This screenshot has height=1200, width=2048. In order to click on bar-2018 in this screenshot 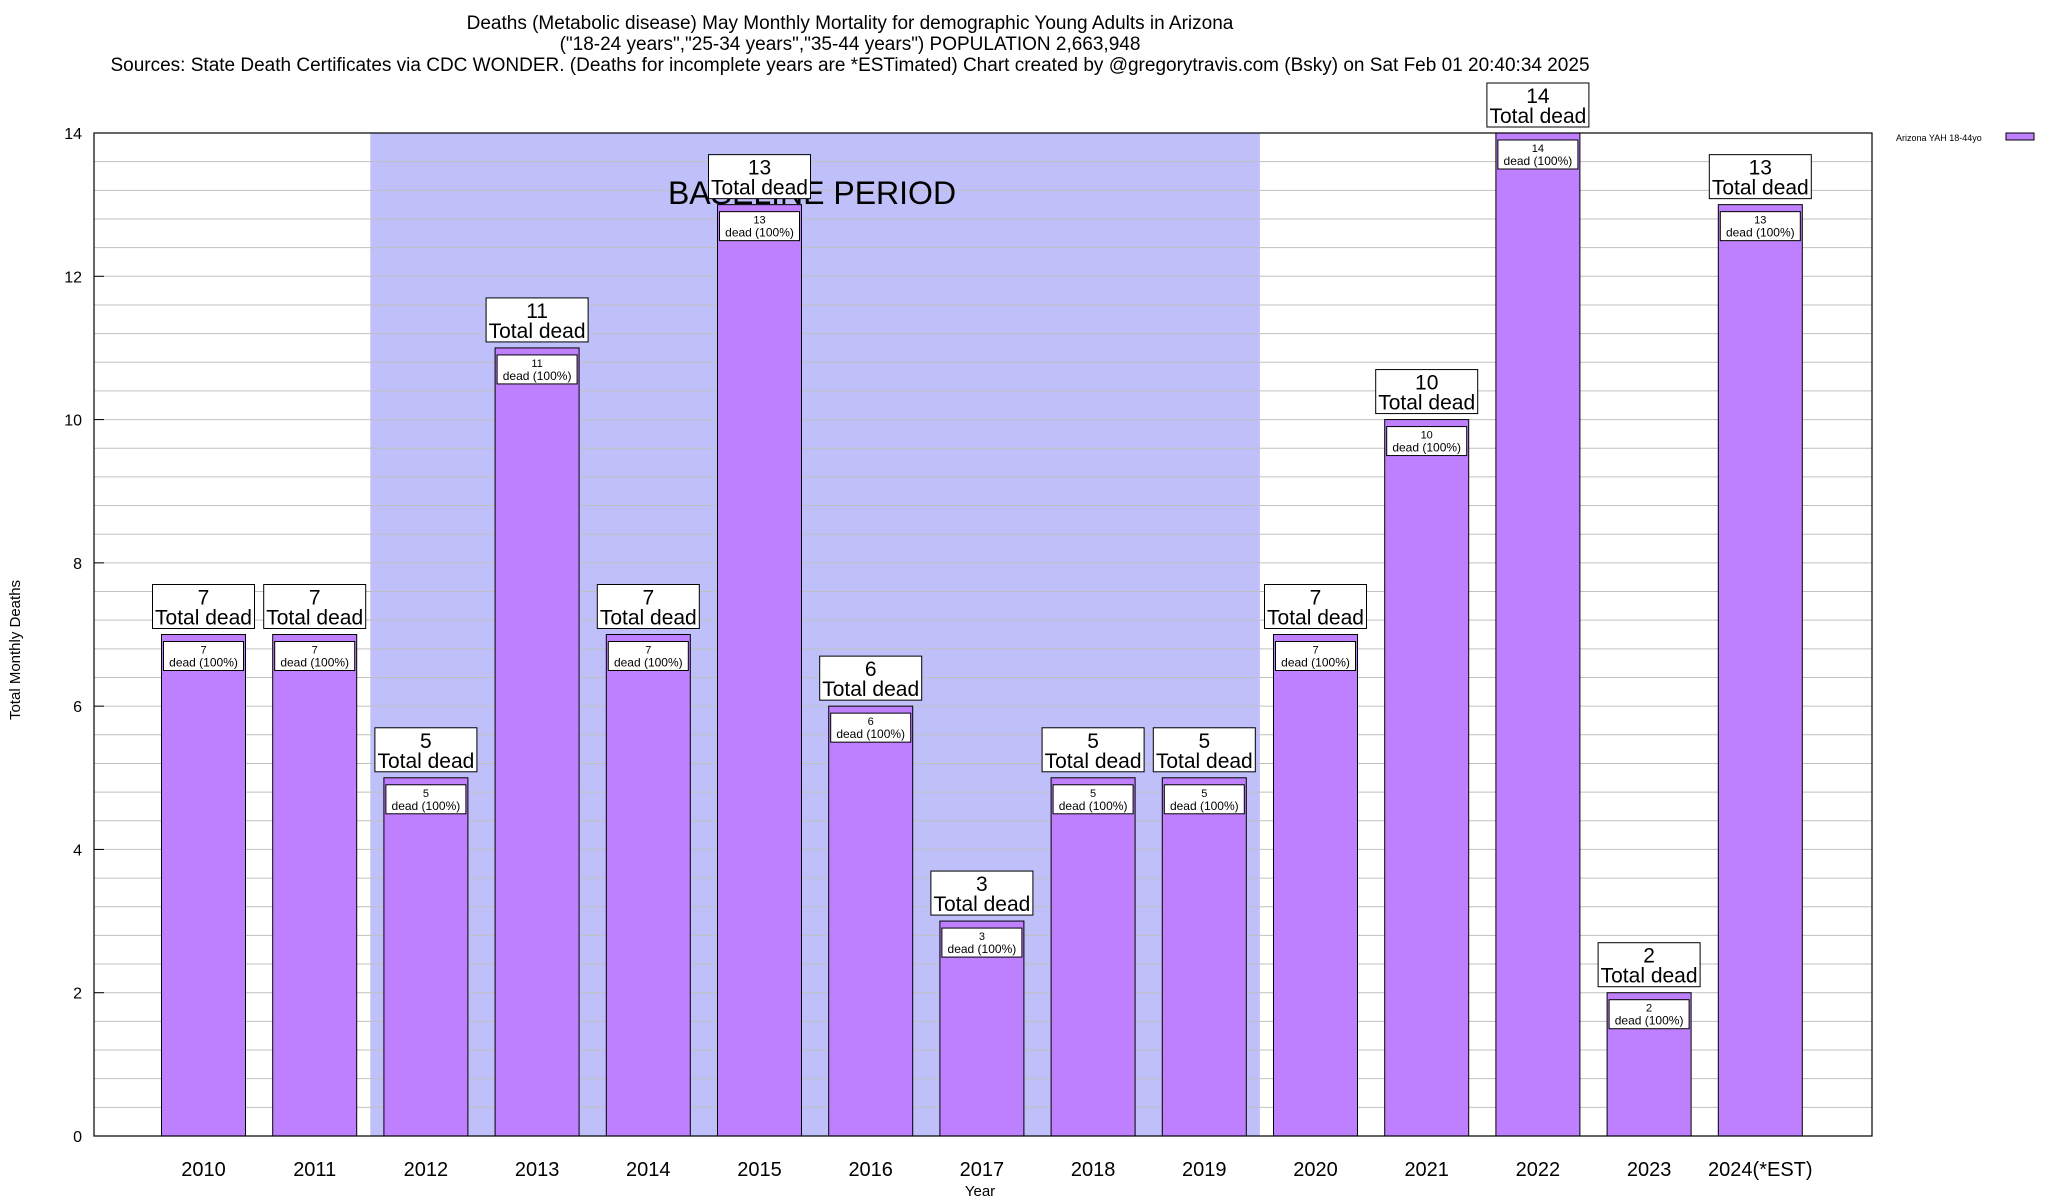, I will do `click(1093, 957)`.